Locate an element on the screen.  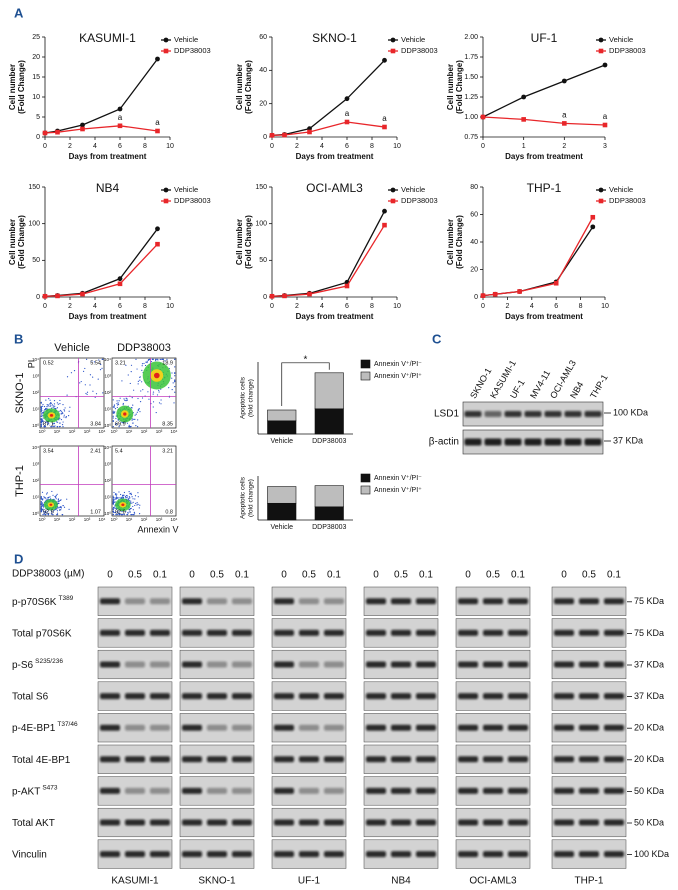
y-tick-label: 1.75 is located at coordinates (471, 57).